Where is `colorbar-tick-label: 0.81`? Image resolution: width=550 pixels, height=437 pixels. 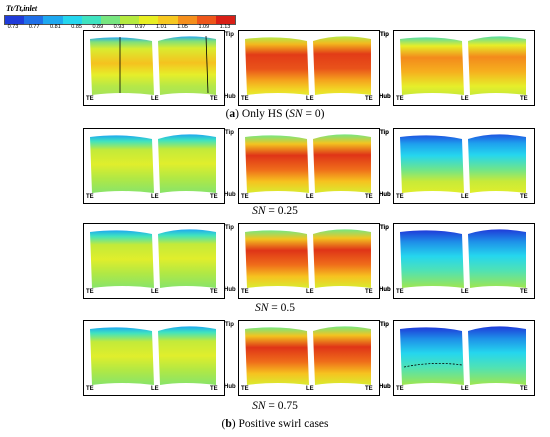 colorbar-tick-label: 0.81 is located at coordinates (55, 27).